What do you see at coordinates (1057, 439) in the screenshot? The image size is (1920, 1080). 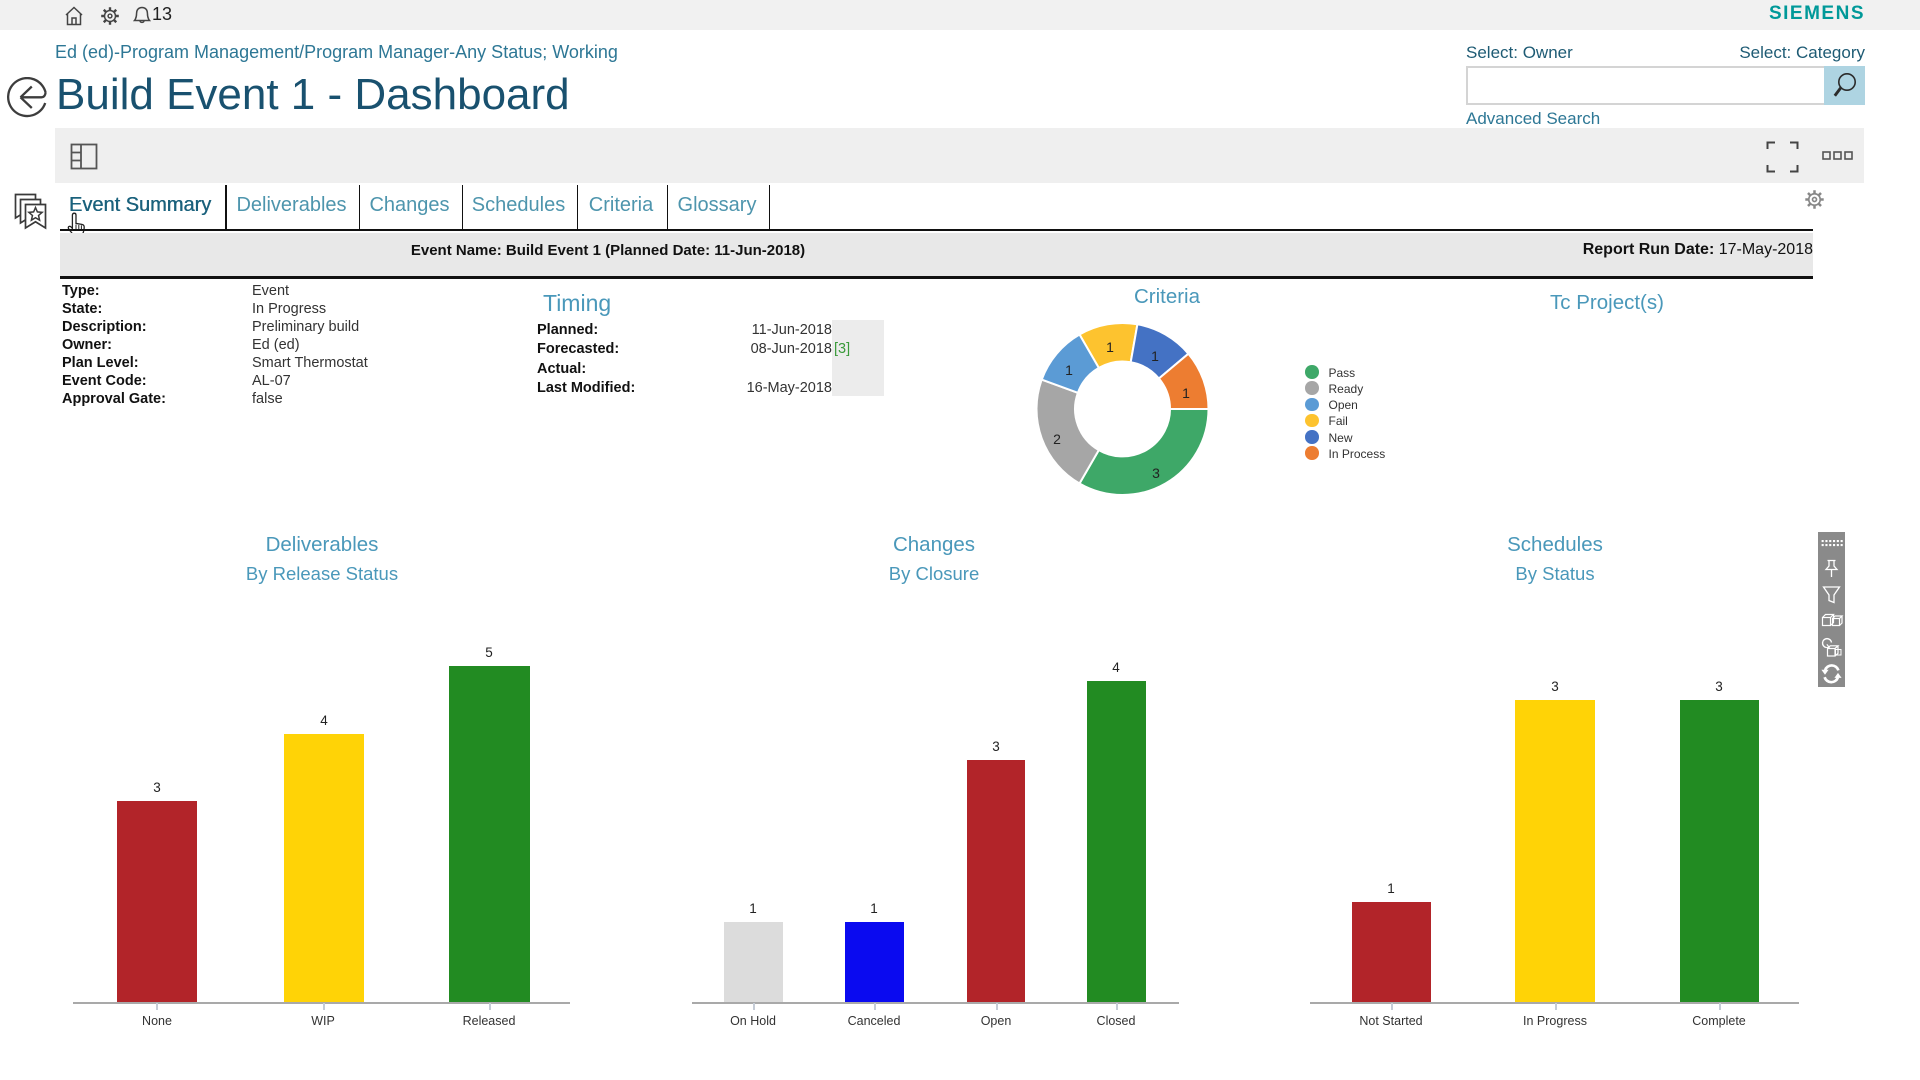 I see `svg-text: 2` at bounding box center [1057, 439].